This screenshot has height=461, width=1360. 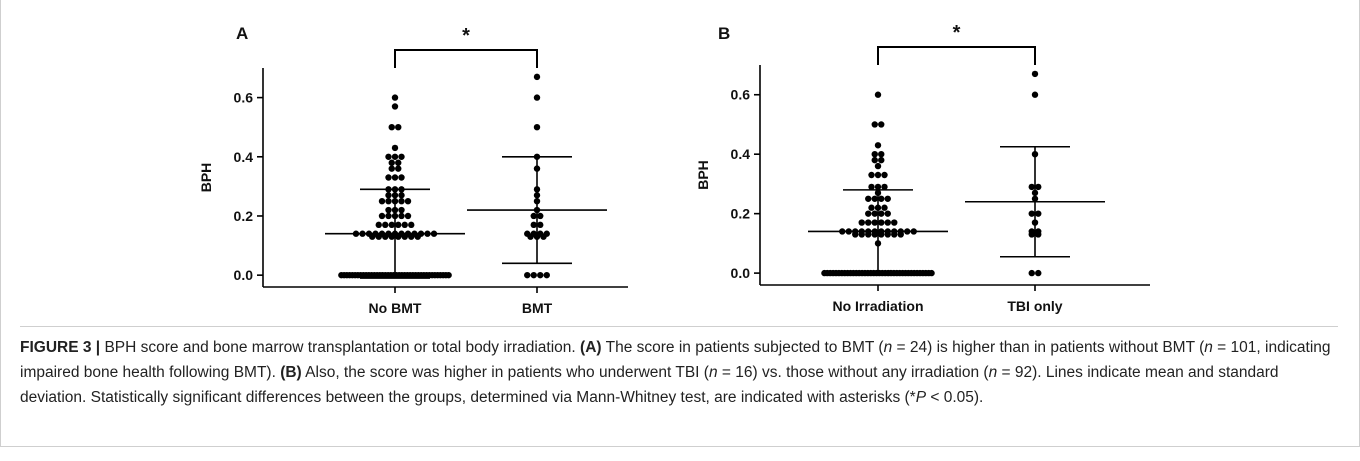 I want to click on x-tick-label: No BMT, so click(x=395, y=308).